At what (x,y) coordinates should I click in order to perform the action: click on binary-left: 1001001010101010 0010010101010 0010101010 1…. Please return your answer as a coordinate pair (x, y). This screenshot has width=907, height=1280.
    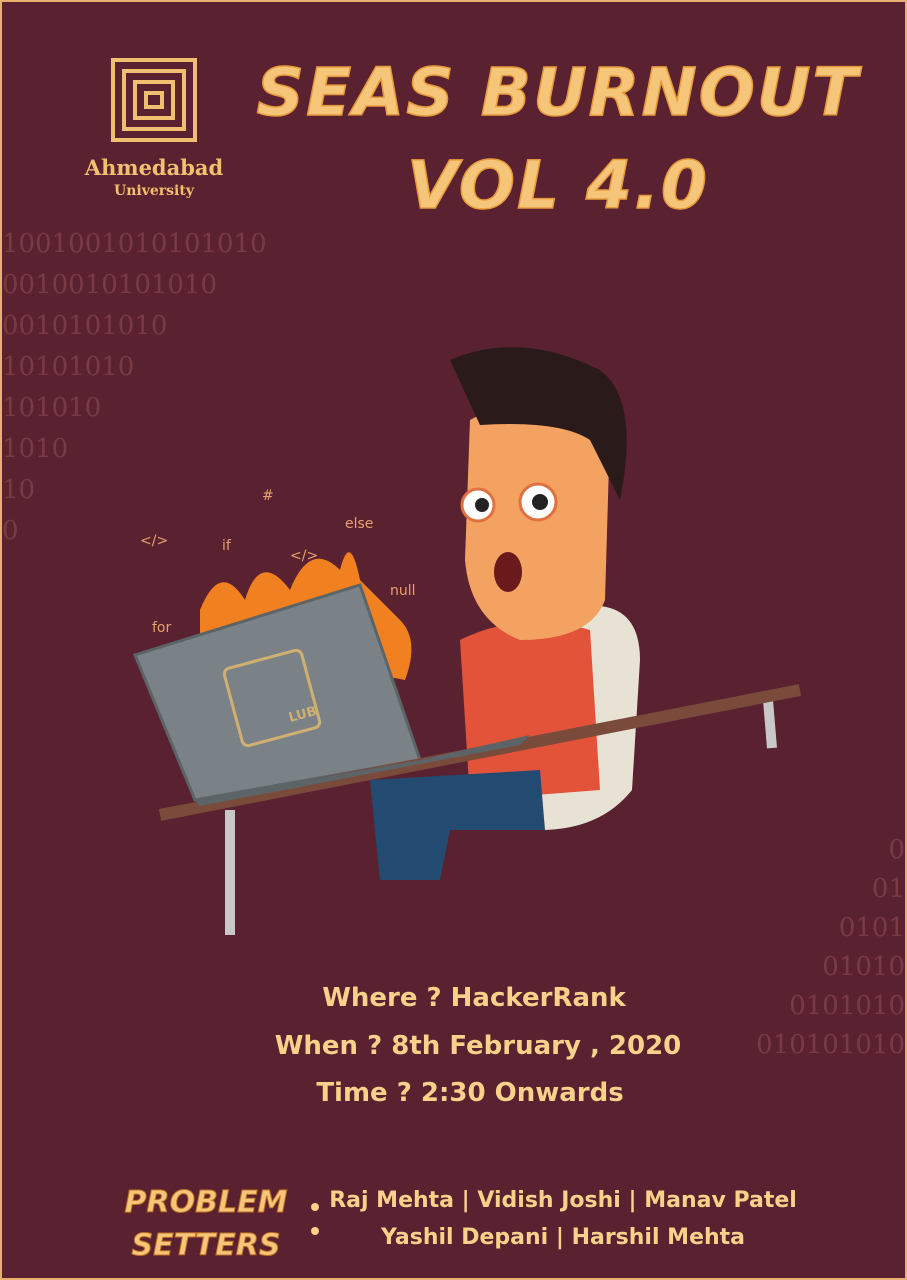
    Looking at the image, I should click on (134, 387).